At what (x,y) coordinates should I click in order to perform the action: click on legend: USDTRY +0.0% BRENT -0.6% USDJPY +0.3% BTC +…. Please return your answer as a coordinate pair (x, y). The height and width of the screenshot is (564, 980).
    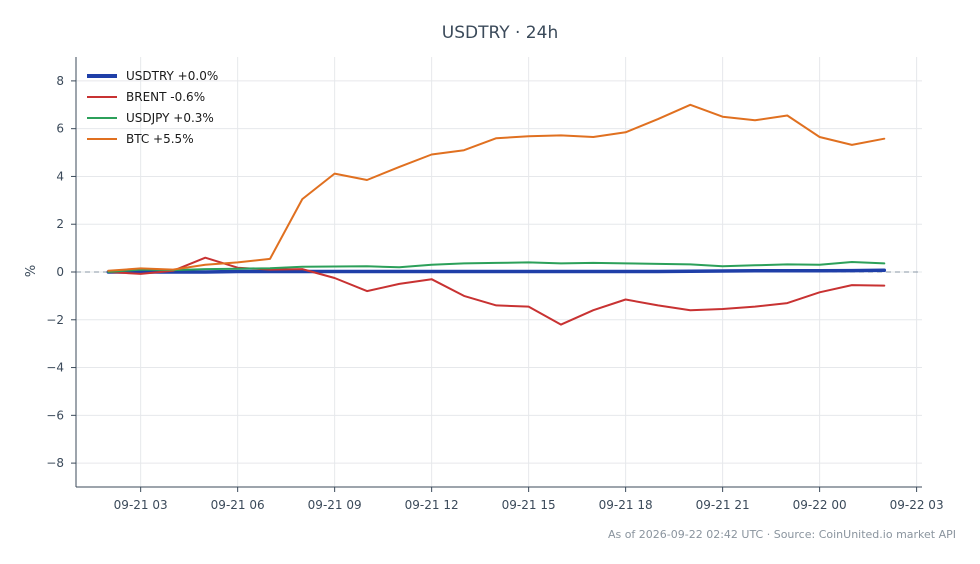
    Looking at the image, I should click on (152, 107).